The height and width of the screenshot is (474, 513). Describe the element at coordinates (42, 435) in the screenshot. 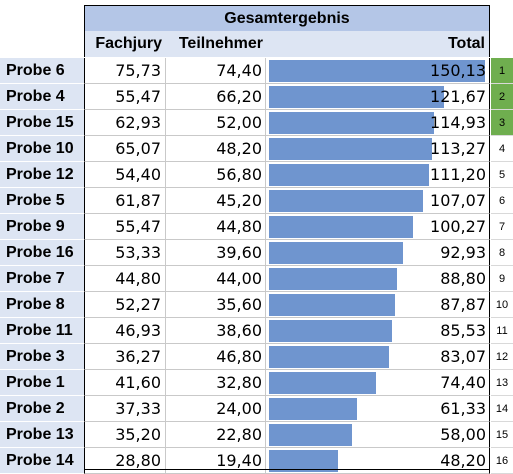

I see `row-label: Probe 13` at that location.